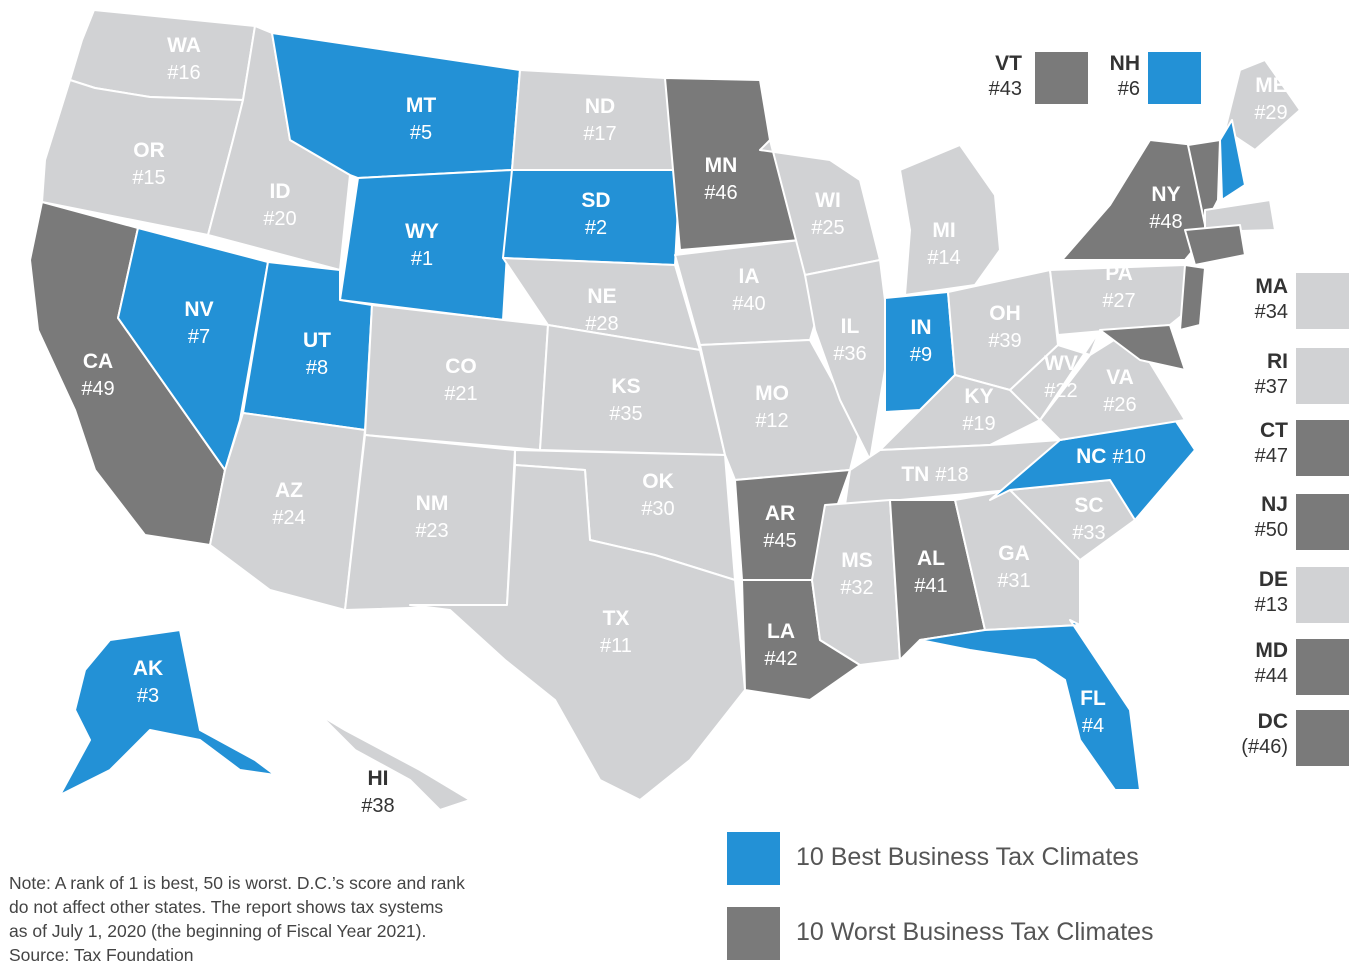 This screenshot has width=1350, height=967. Describe the element at coordinates (720, 193) in the screenshot. I see `state-rank-mn: #46` at that location.